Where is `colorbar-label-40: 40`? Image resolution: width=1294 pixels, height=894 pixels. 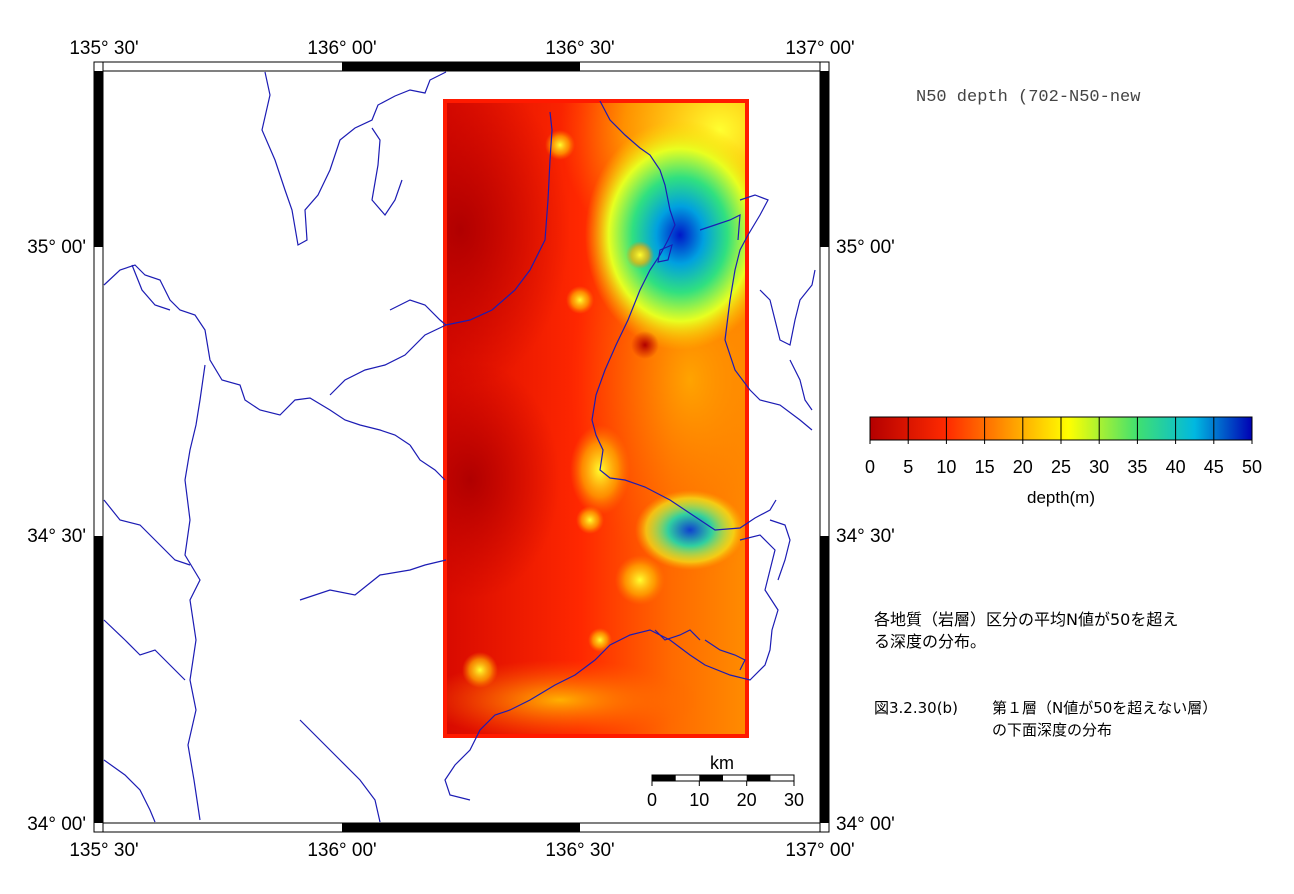 colorbar-label-40: 40 is located at coordinates (1176, 467).